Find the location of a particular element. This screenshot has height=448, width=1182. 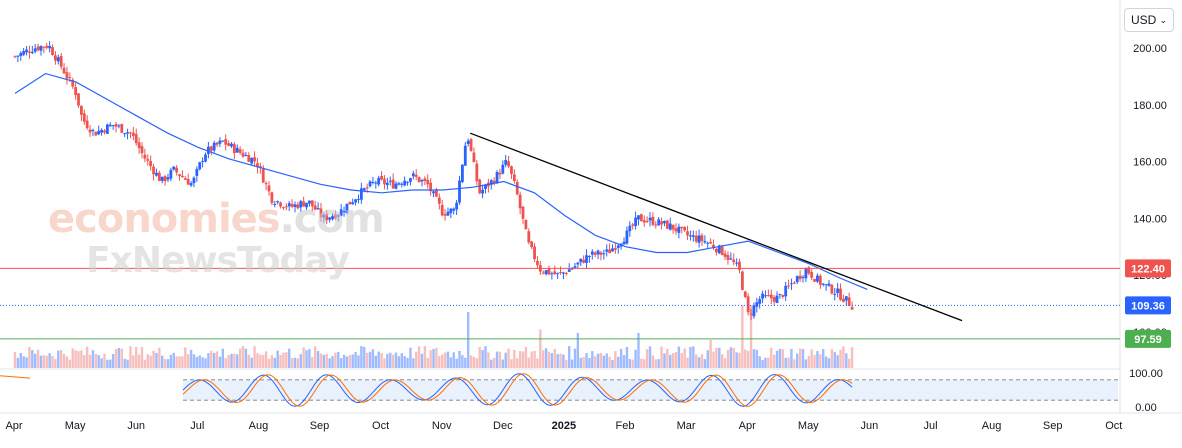

last-price-label: 109.36 is located at coordinates (1148, 305).